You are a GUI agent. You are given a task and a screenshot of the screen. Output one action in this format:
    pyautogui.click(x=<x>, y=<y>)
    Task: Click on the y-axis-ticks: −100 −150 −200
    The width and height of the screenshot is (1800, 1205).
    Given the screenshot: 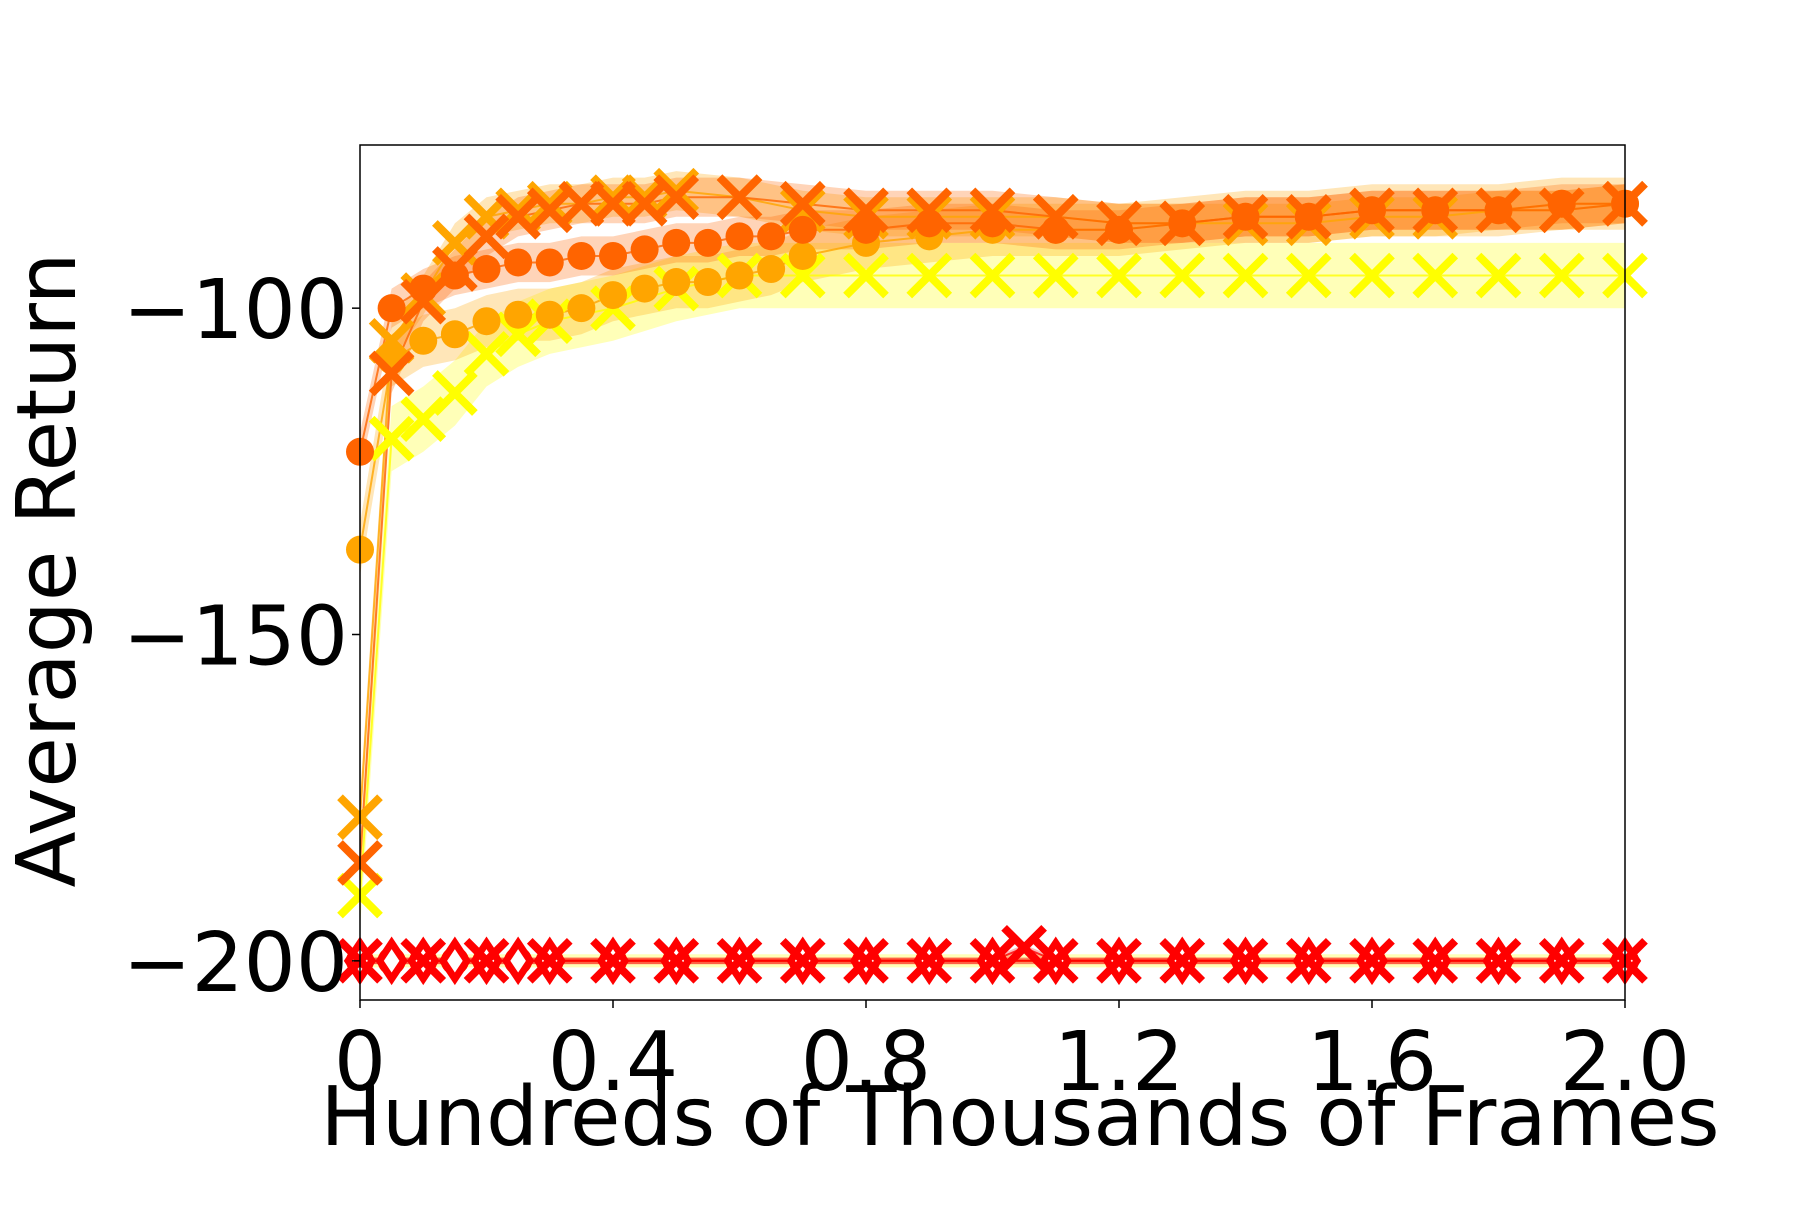 What is the action you would take?
    pyautogui.click(x=241, y=637)
    